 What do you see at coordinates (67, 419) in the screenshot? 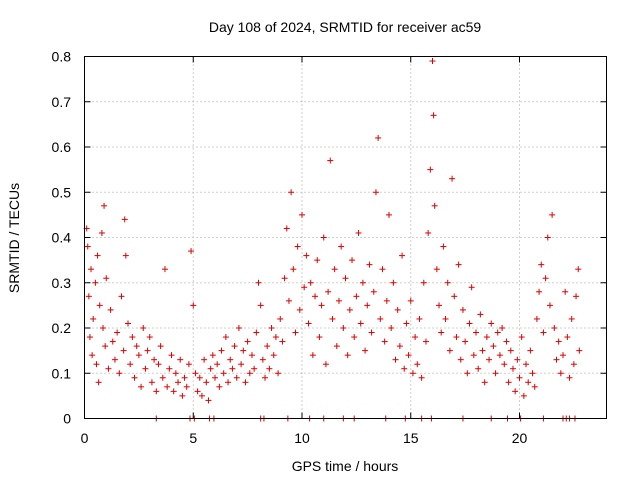
I see `y-tick-label: 0` at bounding box center [67, 419].